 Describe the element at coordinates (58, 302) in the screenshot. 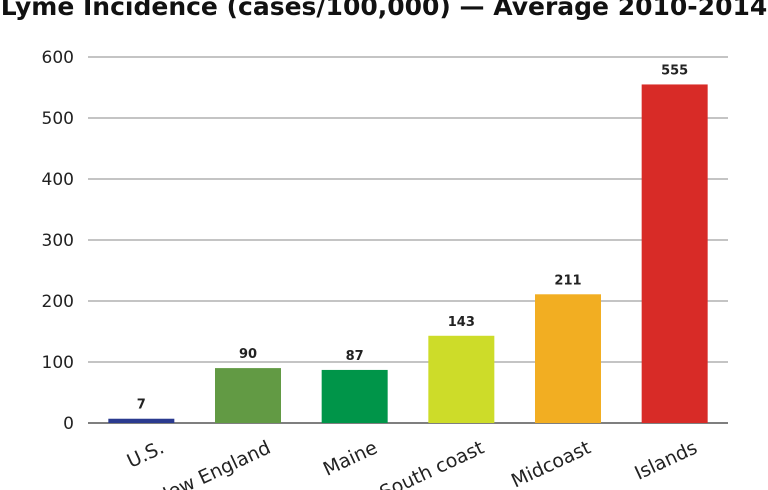

I see `y-tick-label: 200` at that location.